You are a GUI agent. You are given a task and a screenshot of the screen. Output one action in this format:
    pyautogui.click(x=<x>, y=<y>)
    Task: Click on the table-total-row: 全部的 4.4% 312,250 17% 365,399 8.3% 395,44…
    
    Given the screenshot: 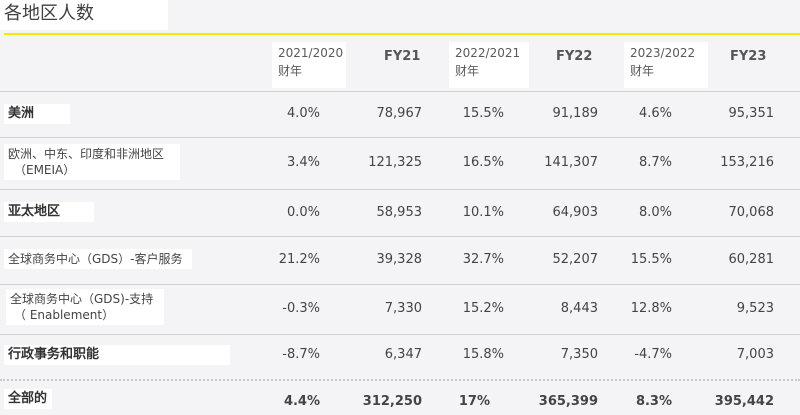 What is the action you would take?
    pyautogui.click(x=400, y=398)
    